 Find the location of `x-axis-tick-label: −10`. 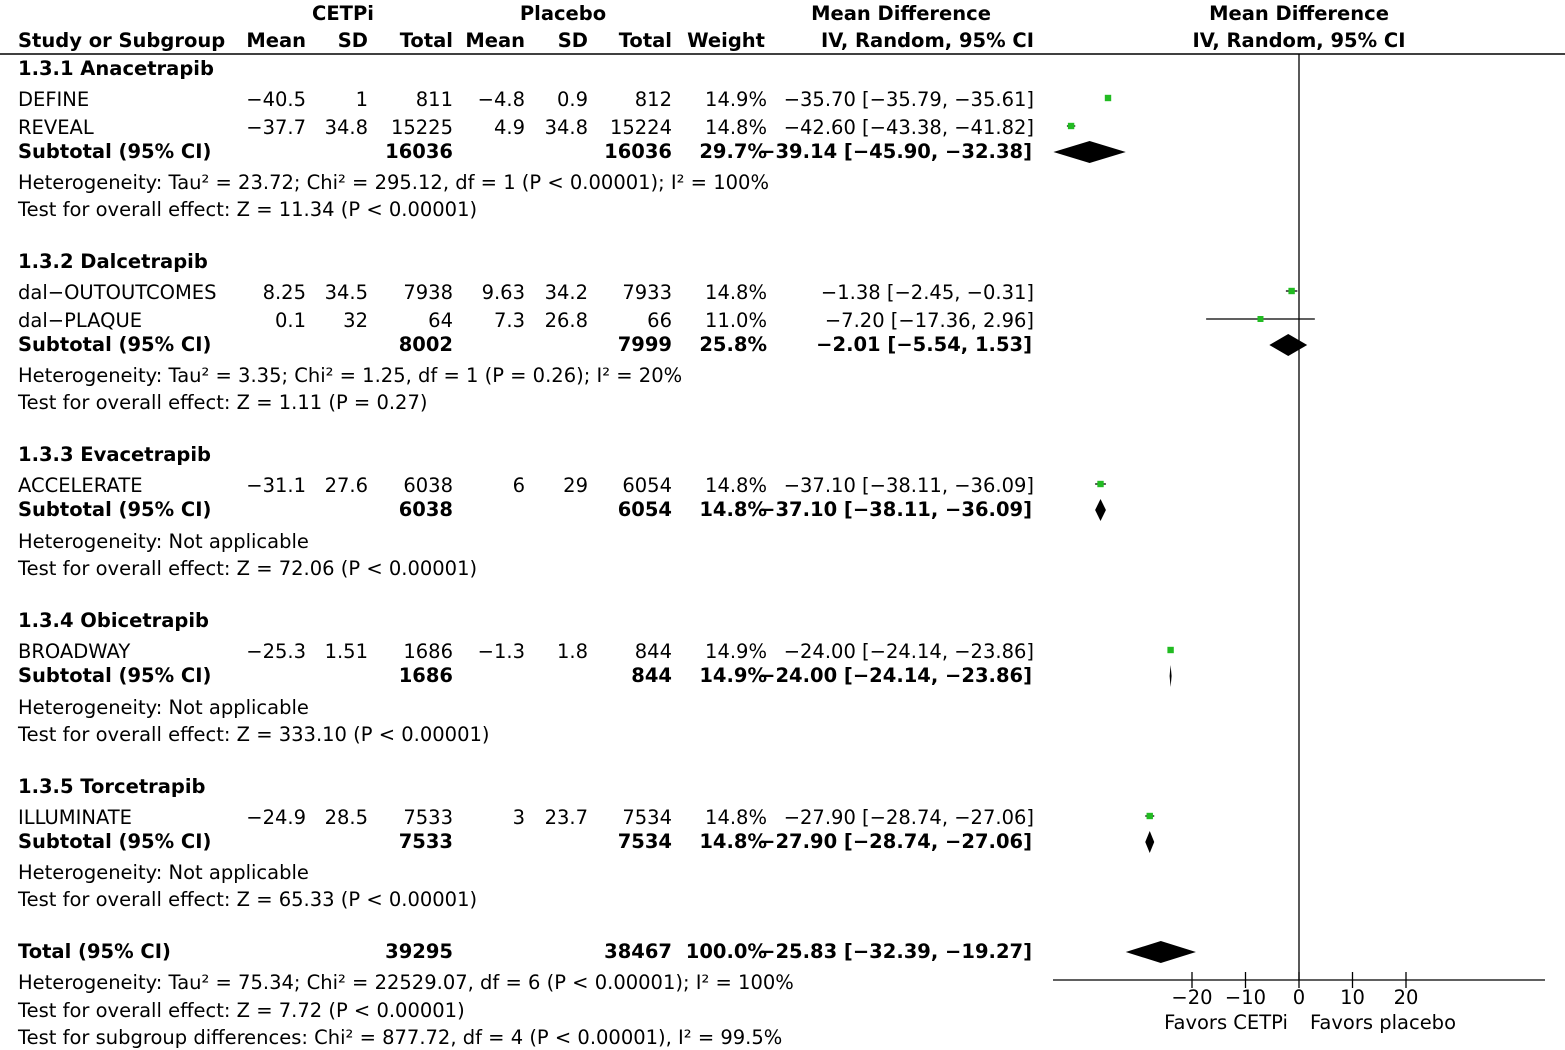

x-axis-tick-label: −10 is located at coordinates (1245, 997).